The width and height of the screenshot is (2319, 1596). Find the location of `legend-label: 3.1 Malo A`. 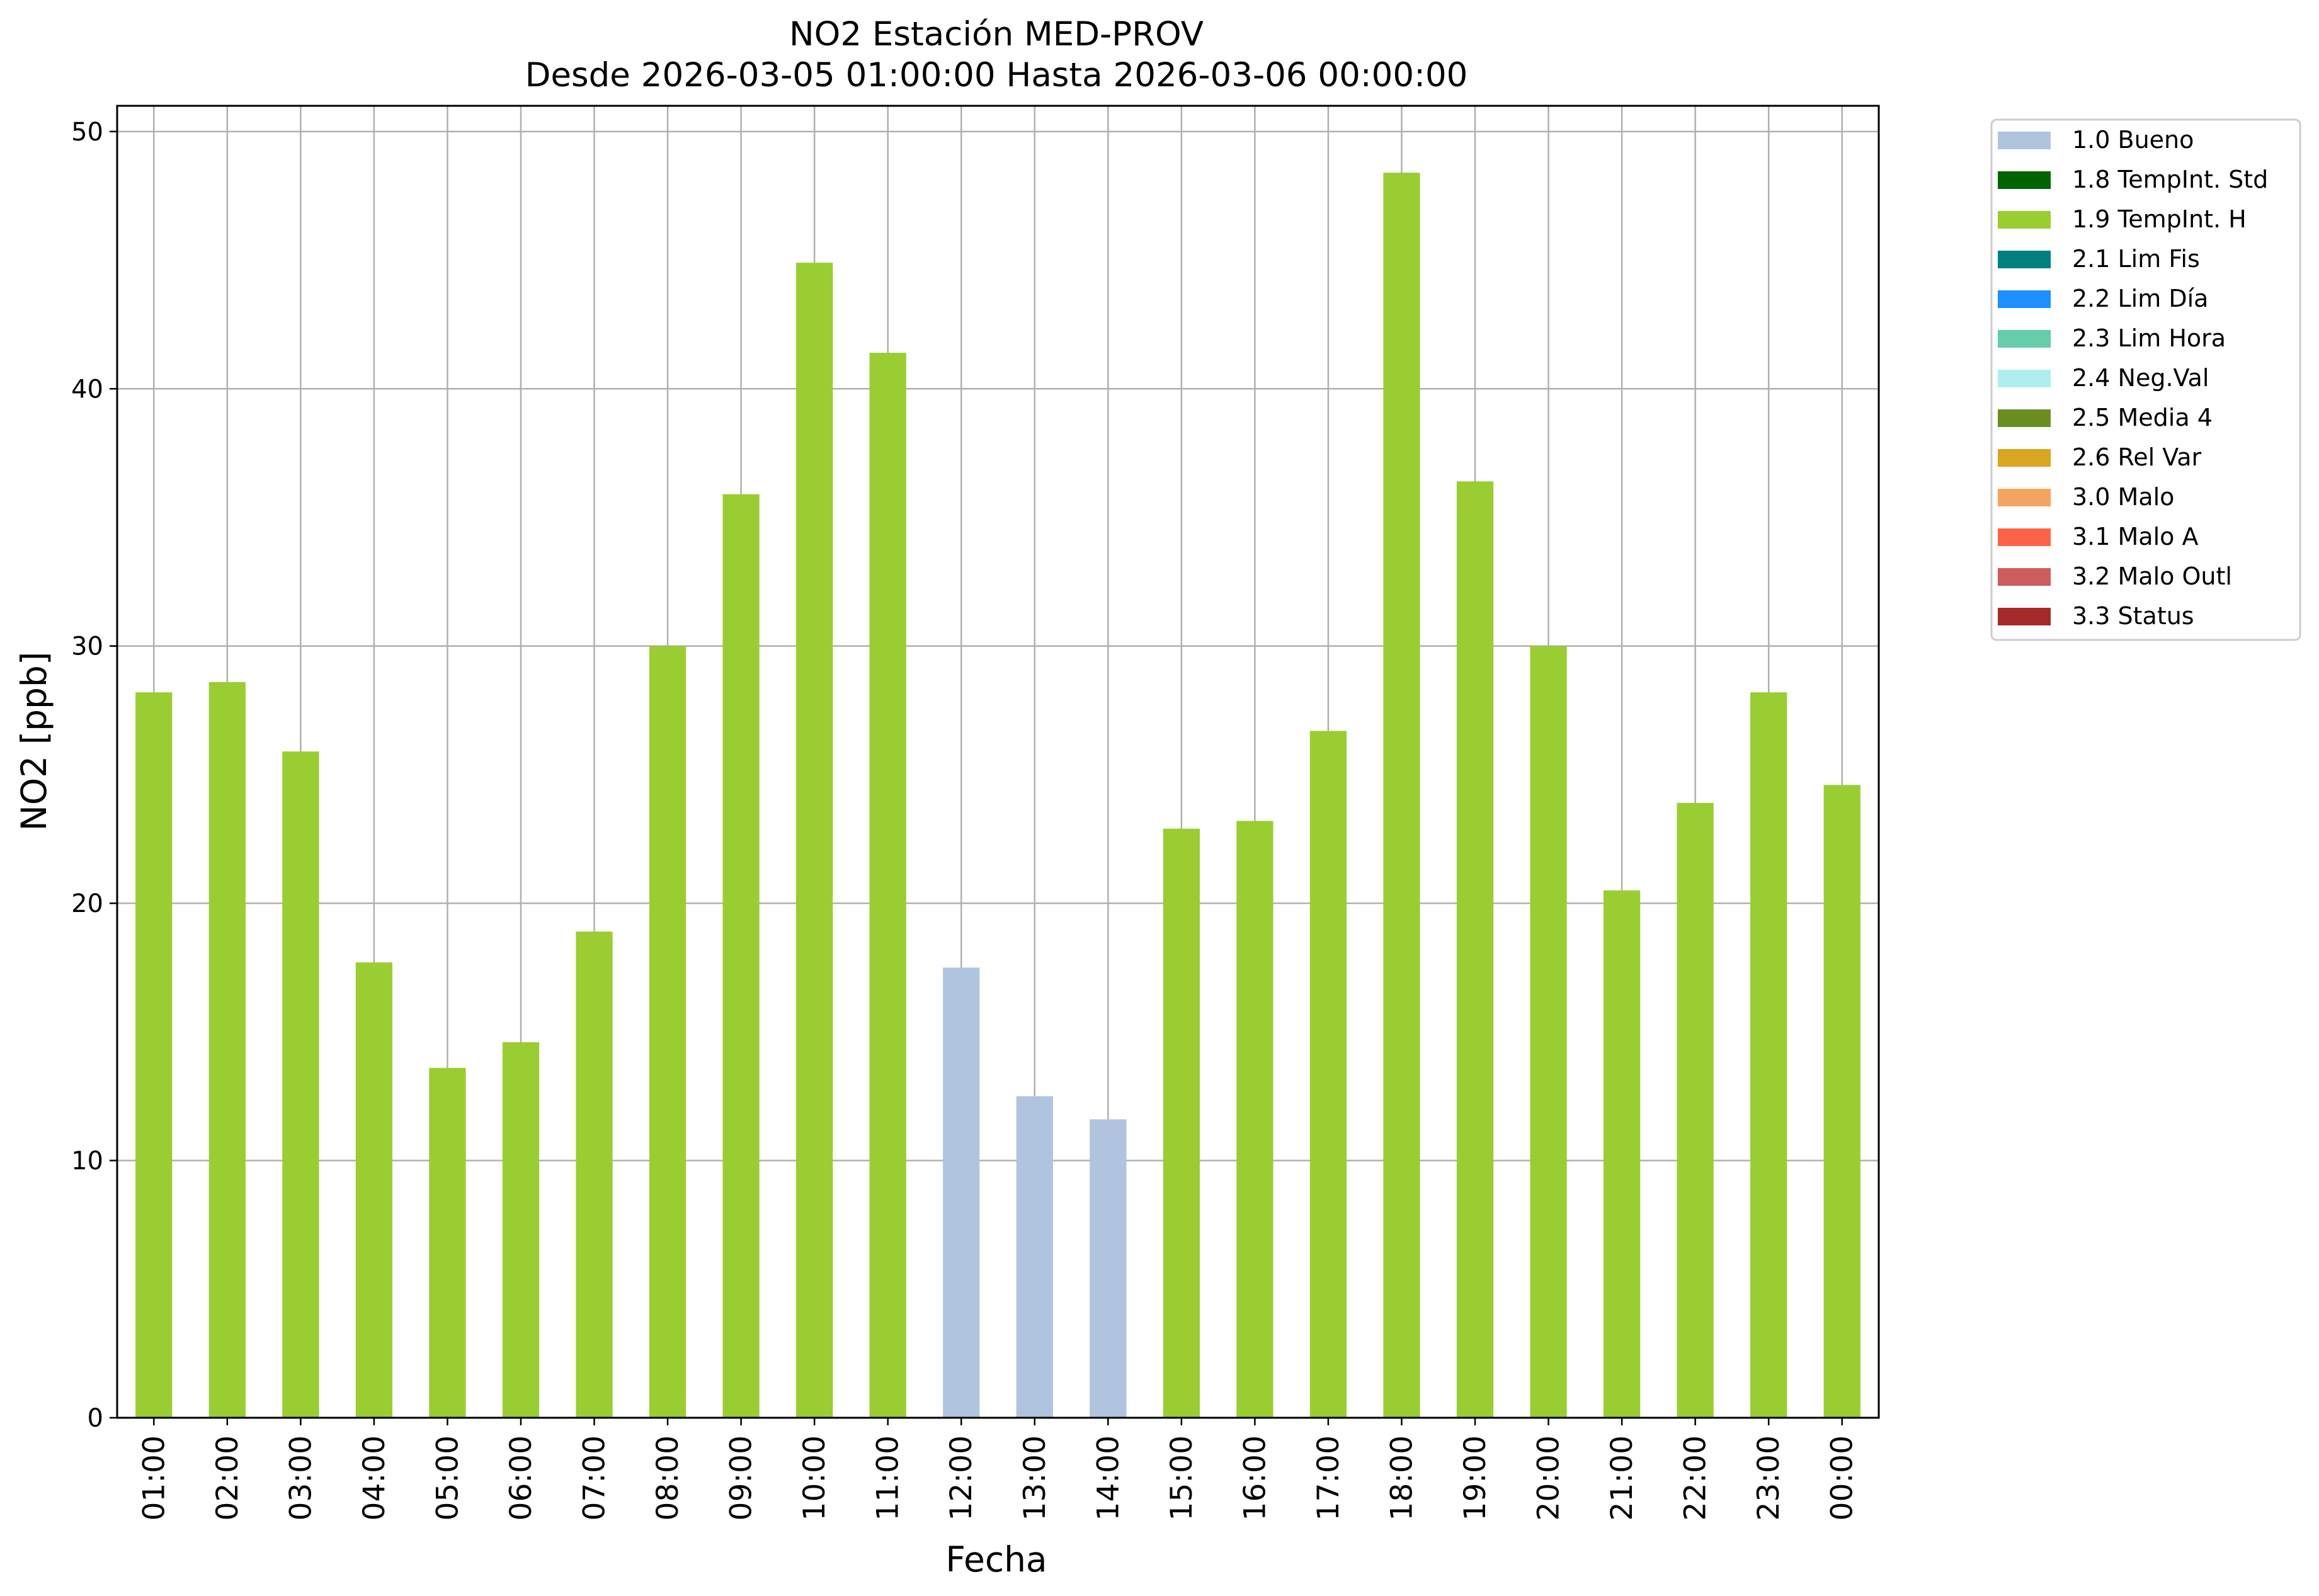

legend-label: 3.1 Malo A is located at coordinates (2135, 536).